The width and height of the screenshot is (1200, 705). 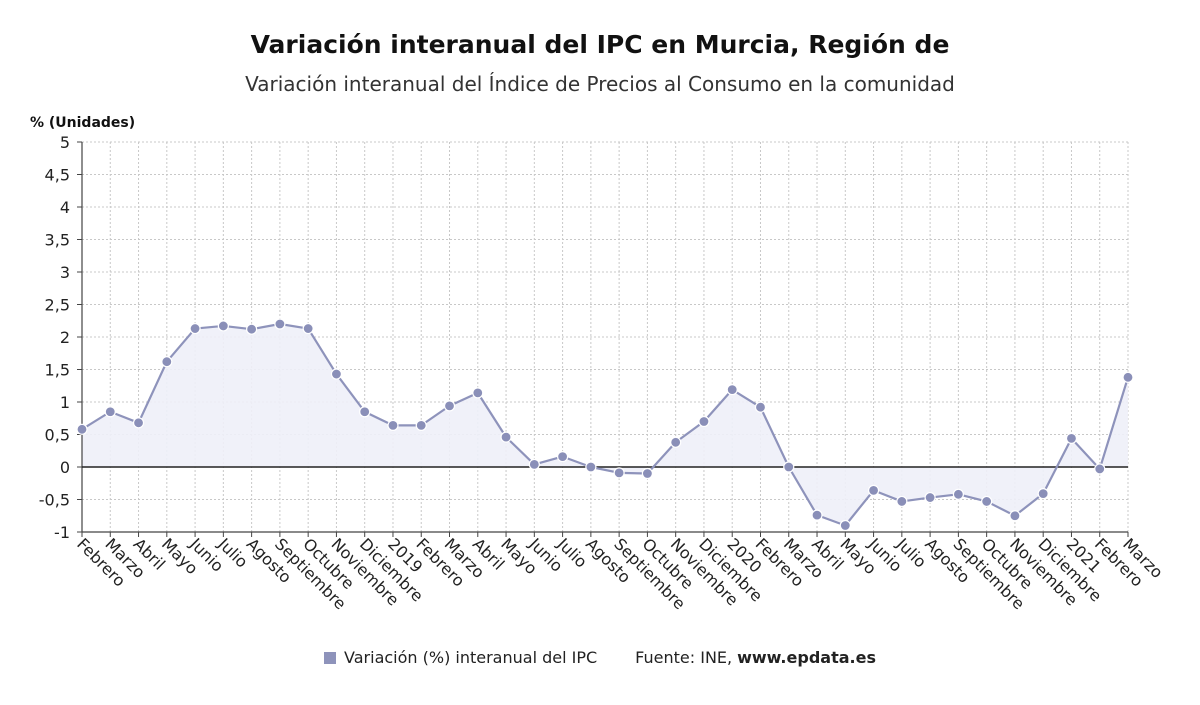 What do you see at coordinates (471, 657) in the screenshot?
I see `legend-series-label: Variación (%) interanual del IPC` at bounding box center [471, 657].